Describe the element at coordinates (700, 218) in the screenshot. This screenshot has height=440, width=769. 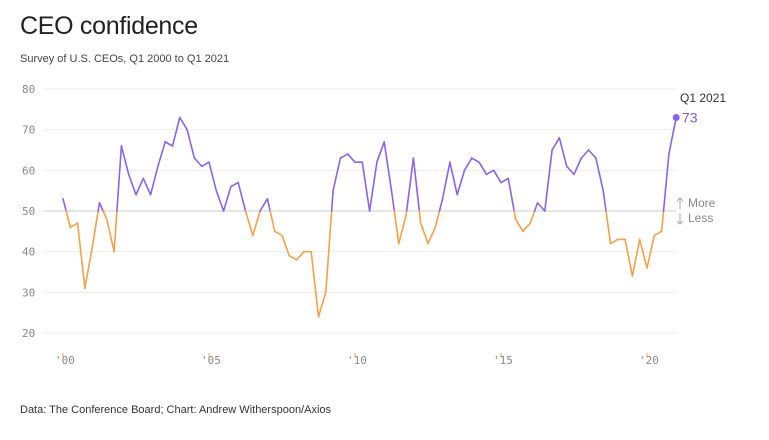
I see `less-label: Less` at that location.